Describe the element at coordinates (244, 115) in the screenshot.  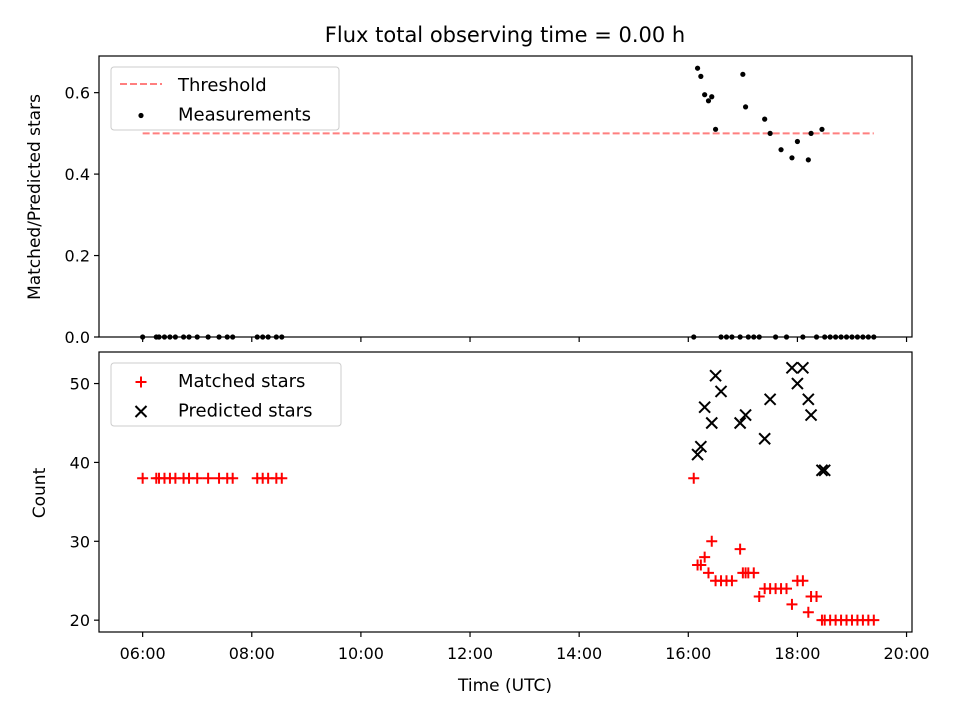
I see `legend-entry-label: Measurements` at that location.